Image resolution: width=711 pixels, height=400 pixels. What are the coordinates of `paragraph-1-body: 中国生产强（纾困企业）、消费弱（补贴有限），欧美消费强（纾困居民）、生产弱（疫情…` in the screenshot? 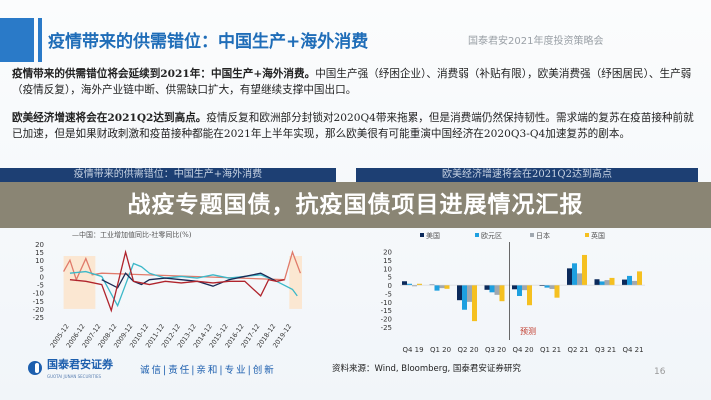 It's located at (352, 82).